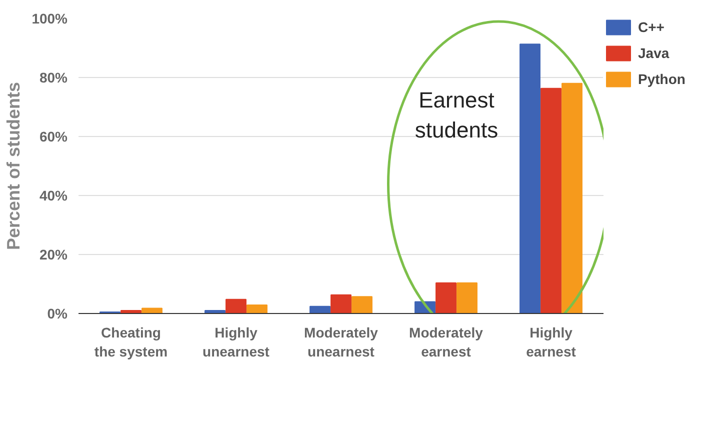  I want to click on y-axis-title: Percent of students, so click(14, 166).